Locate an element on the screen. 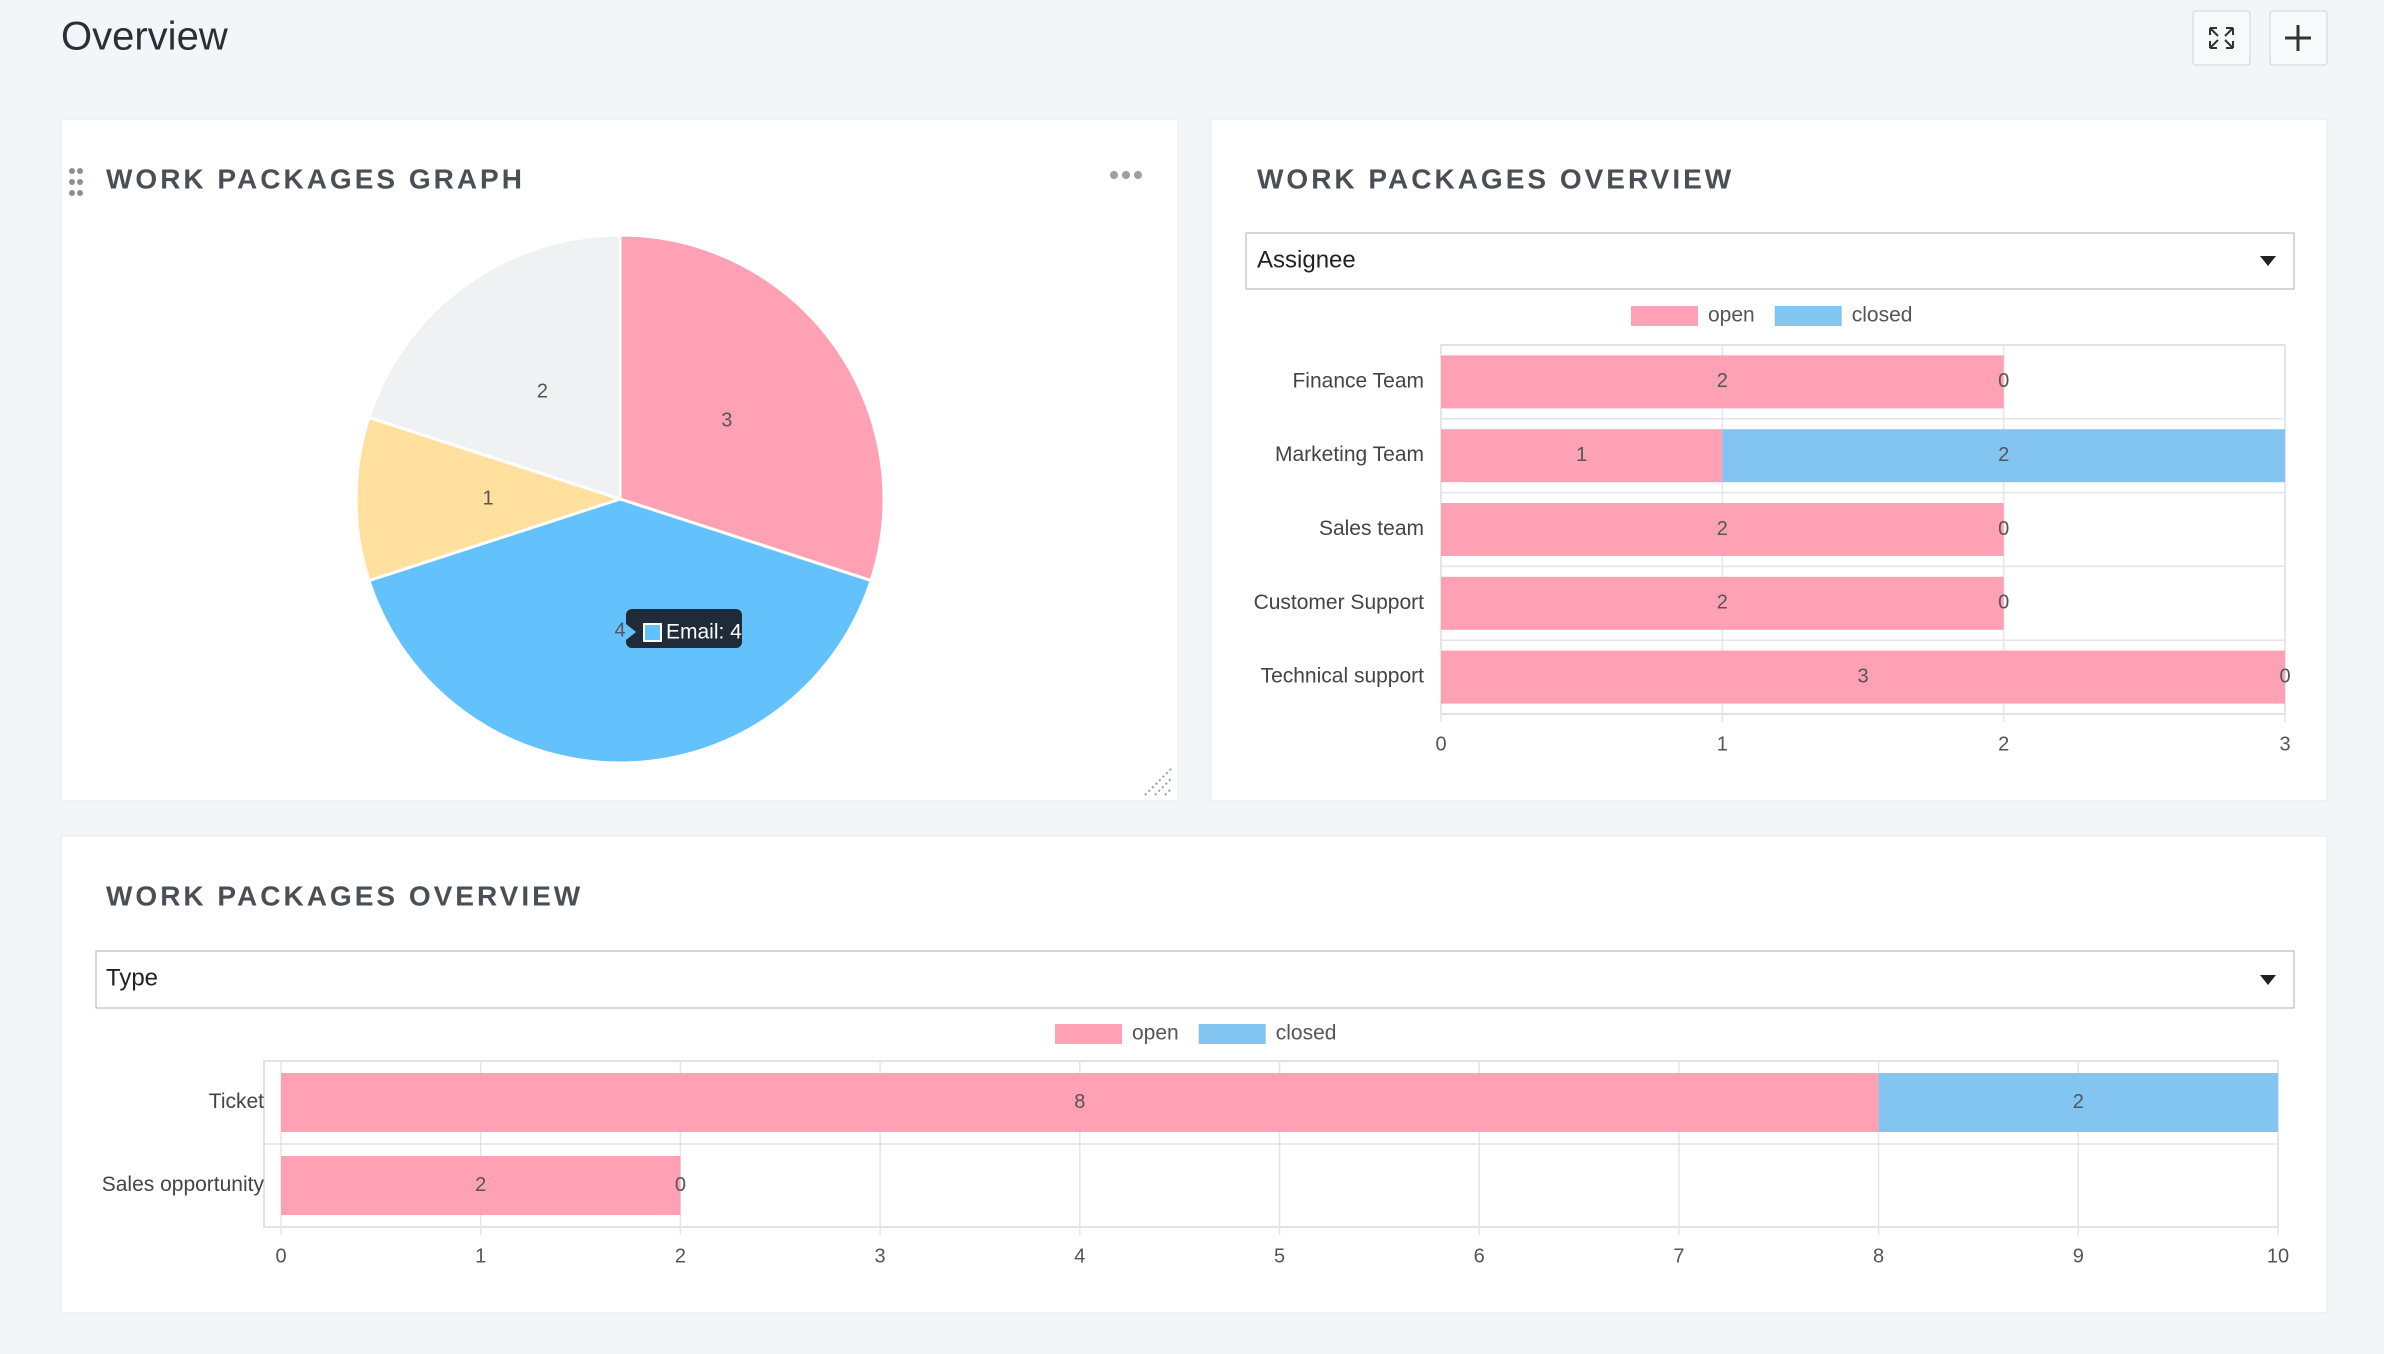 This screenshot has height=1354, width=2384. category-label: Customer Support is located at coordinates (1339, 602).